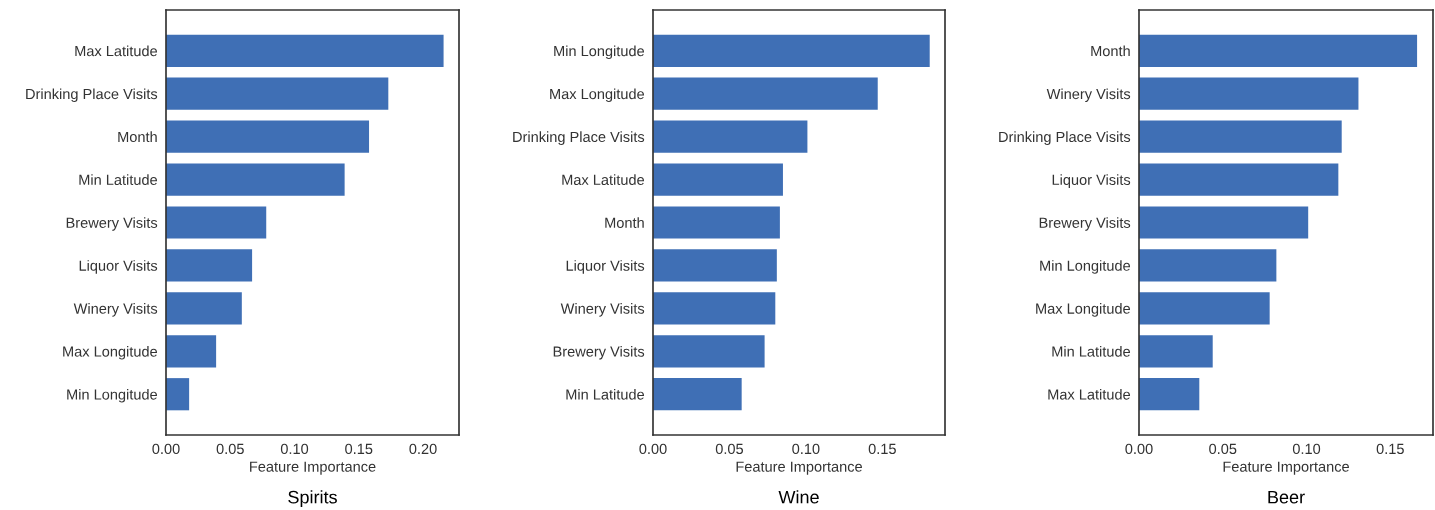 This screenshot has height=510, width=1435. I want to click on text: Spirits, so click(312, 499).